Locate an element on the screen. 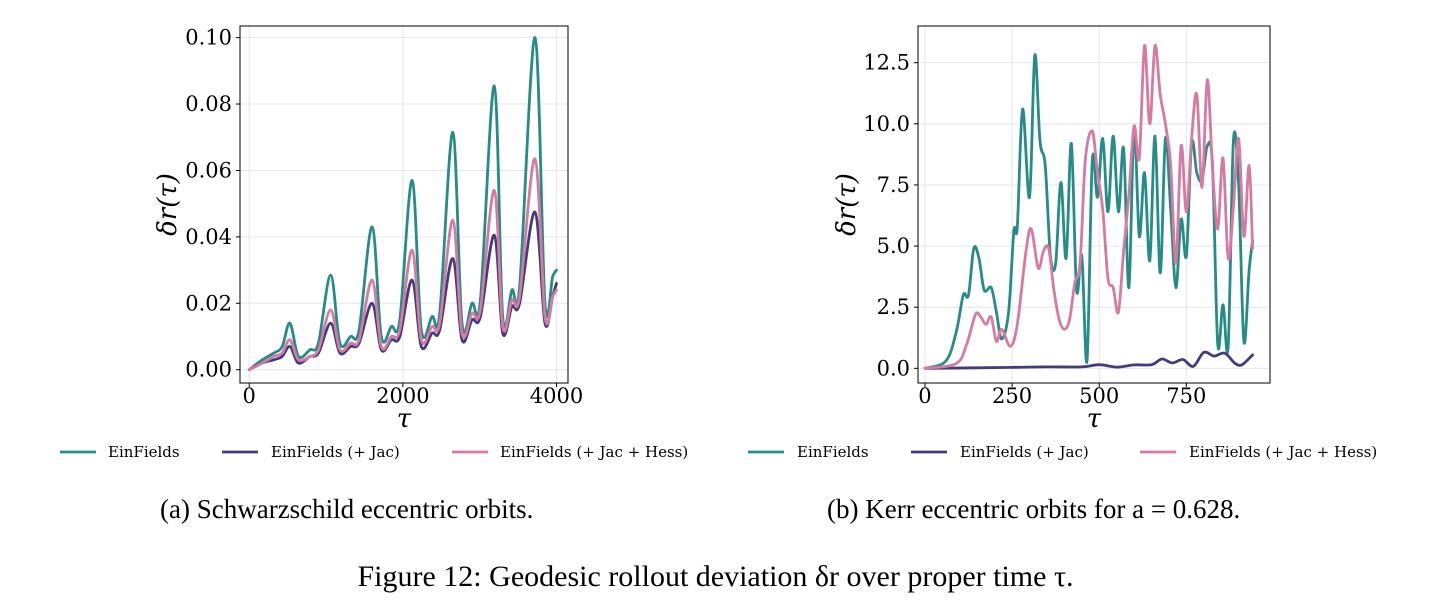  x-tick-label: 4000 is located at coordinates (556, 396).